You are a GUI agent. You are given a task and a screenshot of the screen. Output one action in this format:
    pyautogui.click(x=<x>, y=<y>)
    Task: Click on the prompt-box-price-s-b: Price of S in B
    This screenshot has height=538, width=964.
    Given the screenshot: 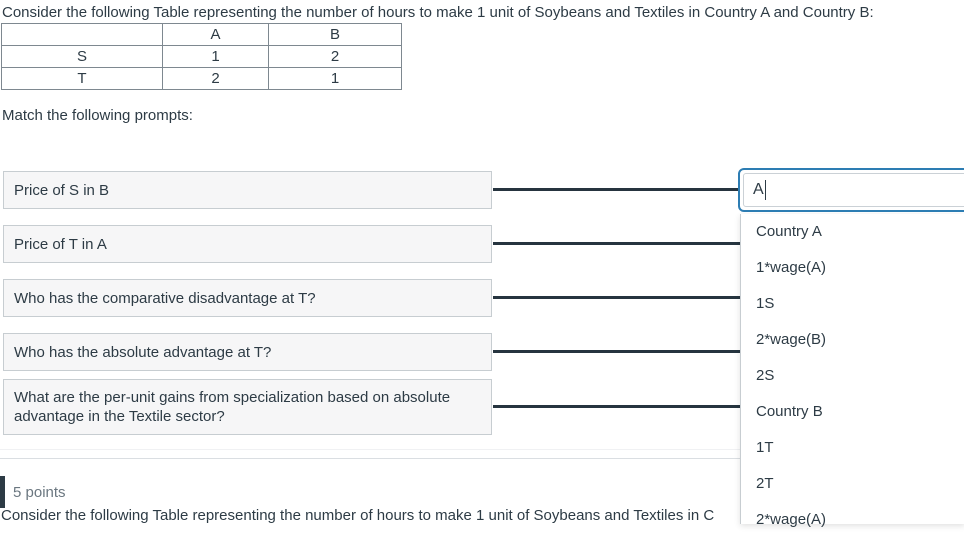 What is the action you would take?
    pyautogui.click(x=247, y=190)
    